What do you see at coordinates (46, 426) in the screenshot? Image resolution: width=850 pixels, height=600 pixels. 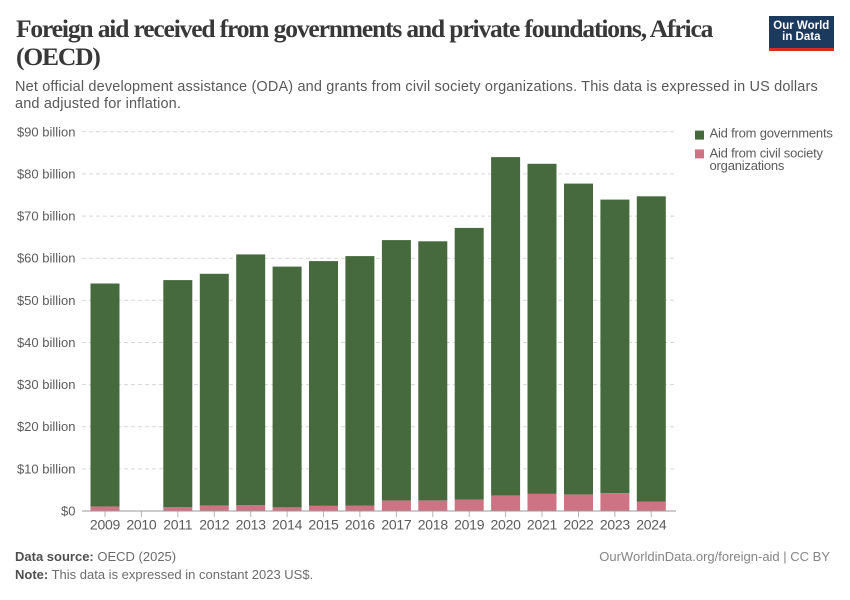 I see `svg-text: $20 billion` at bounding box center [46, 426].